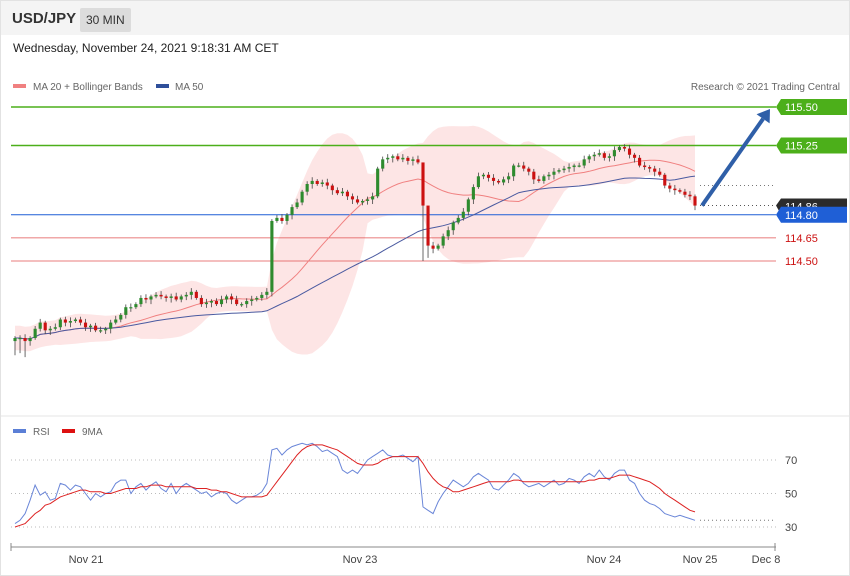 The height and width of the screenshot is (576, 850). I want to click on current-level-label: 114.80, so click(801, 216).